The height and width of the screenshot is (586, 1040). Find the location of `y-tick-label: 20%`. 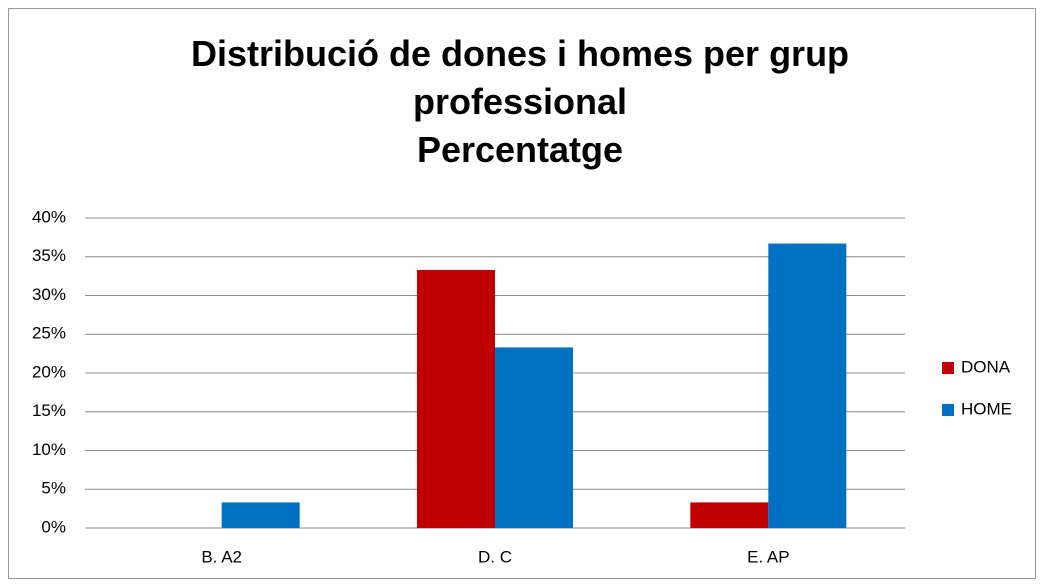

y-tick-label: 20% is located at coordinates (49, 371).